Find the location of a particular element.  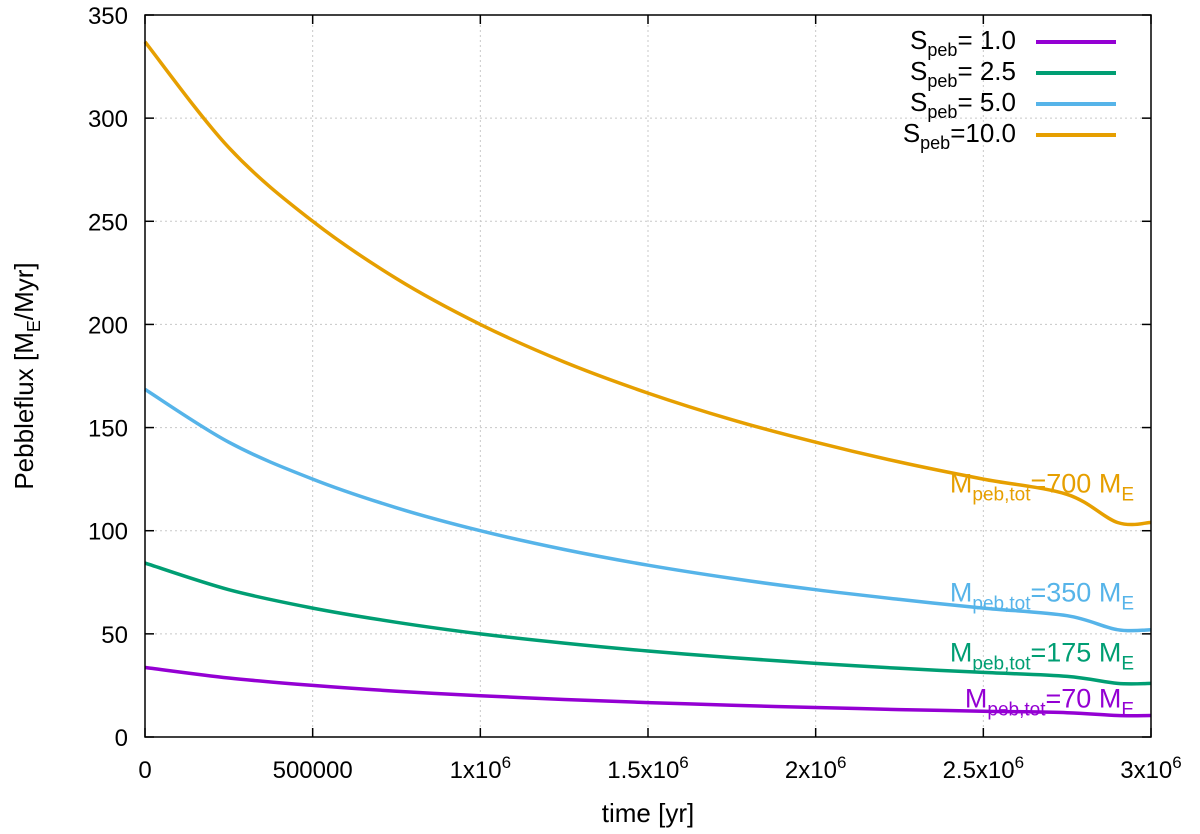

series-annotation-3: Mpeb,tot=350 ME is located at coordinates (1042, 596).